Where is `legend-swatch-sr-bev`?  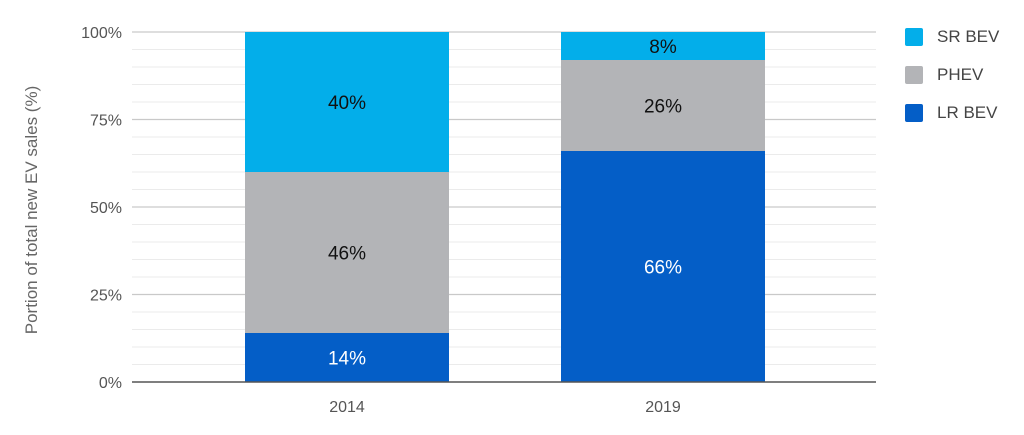 legend-swatch-sr-bev is located at coordinates (914, 37).